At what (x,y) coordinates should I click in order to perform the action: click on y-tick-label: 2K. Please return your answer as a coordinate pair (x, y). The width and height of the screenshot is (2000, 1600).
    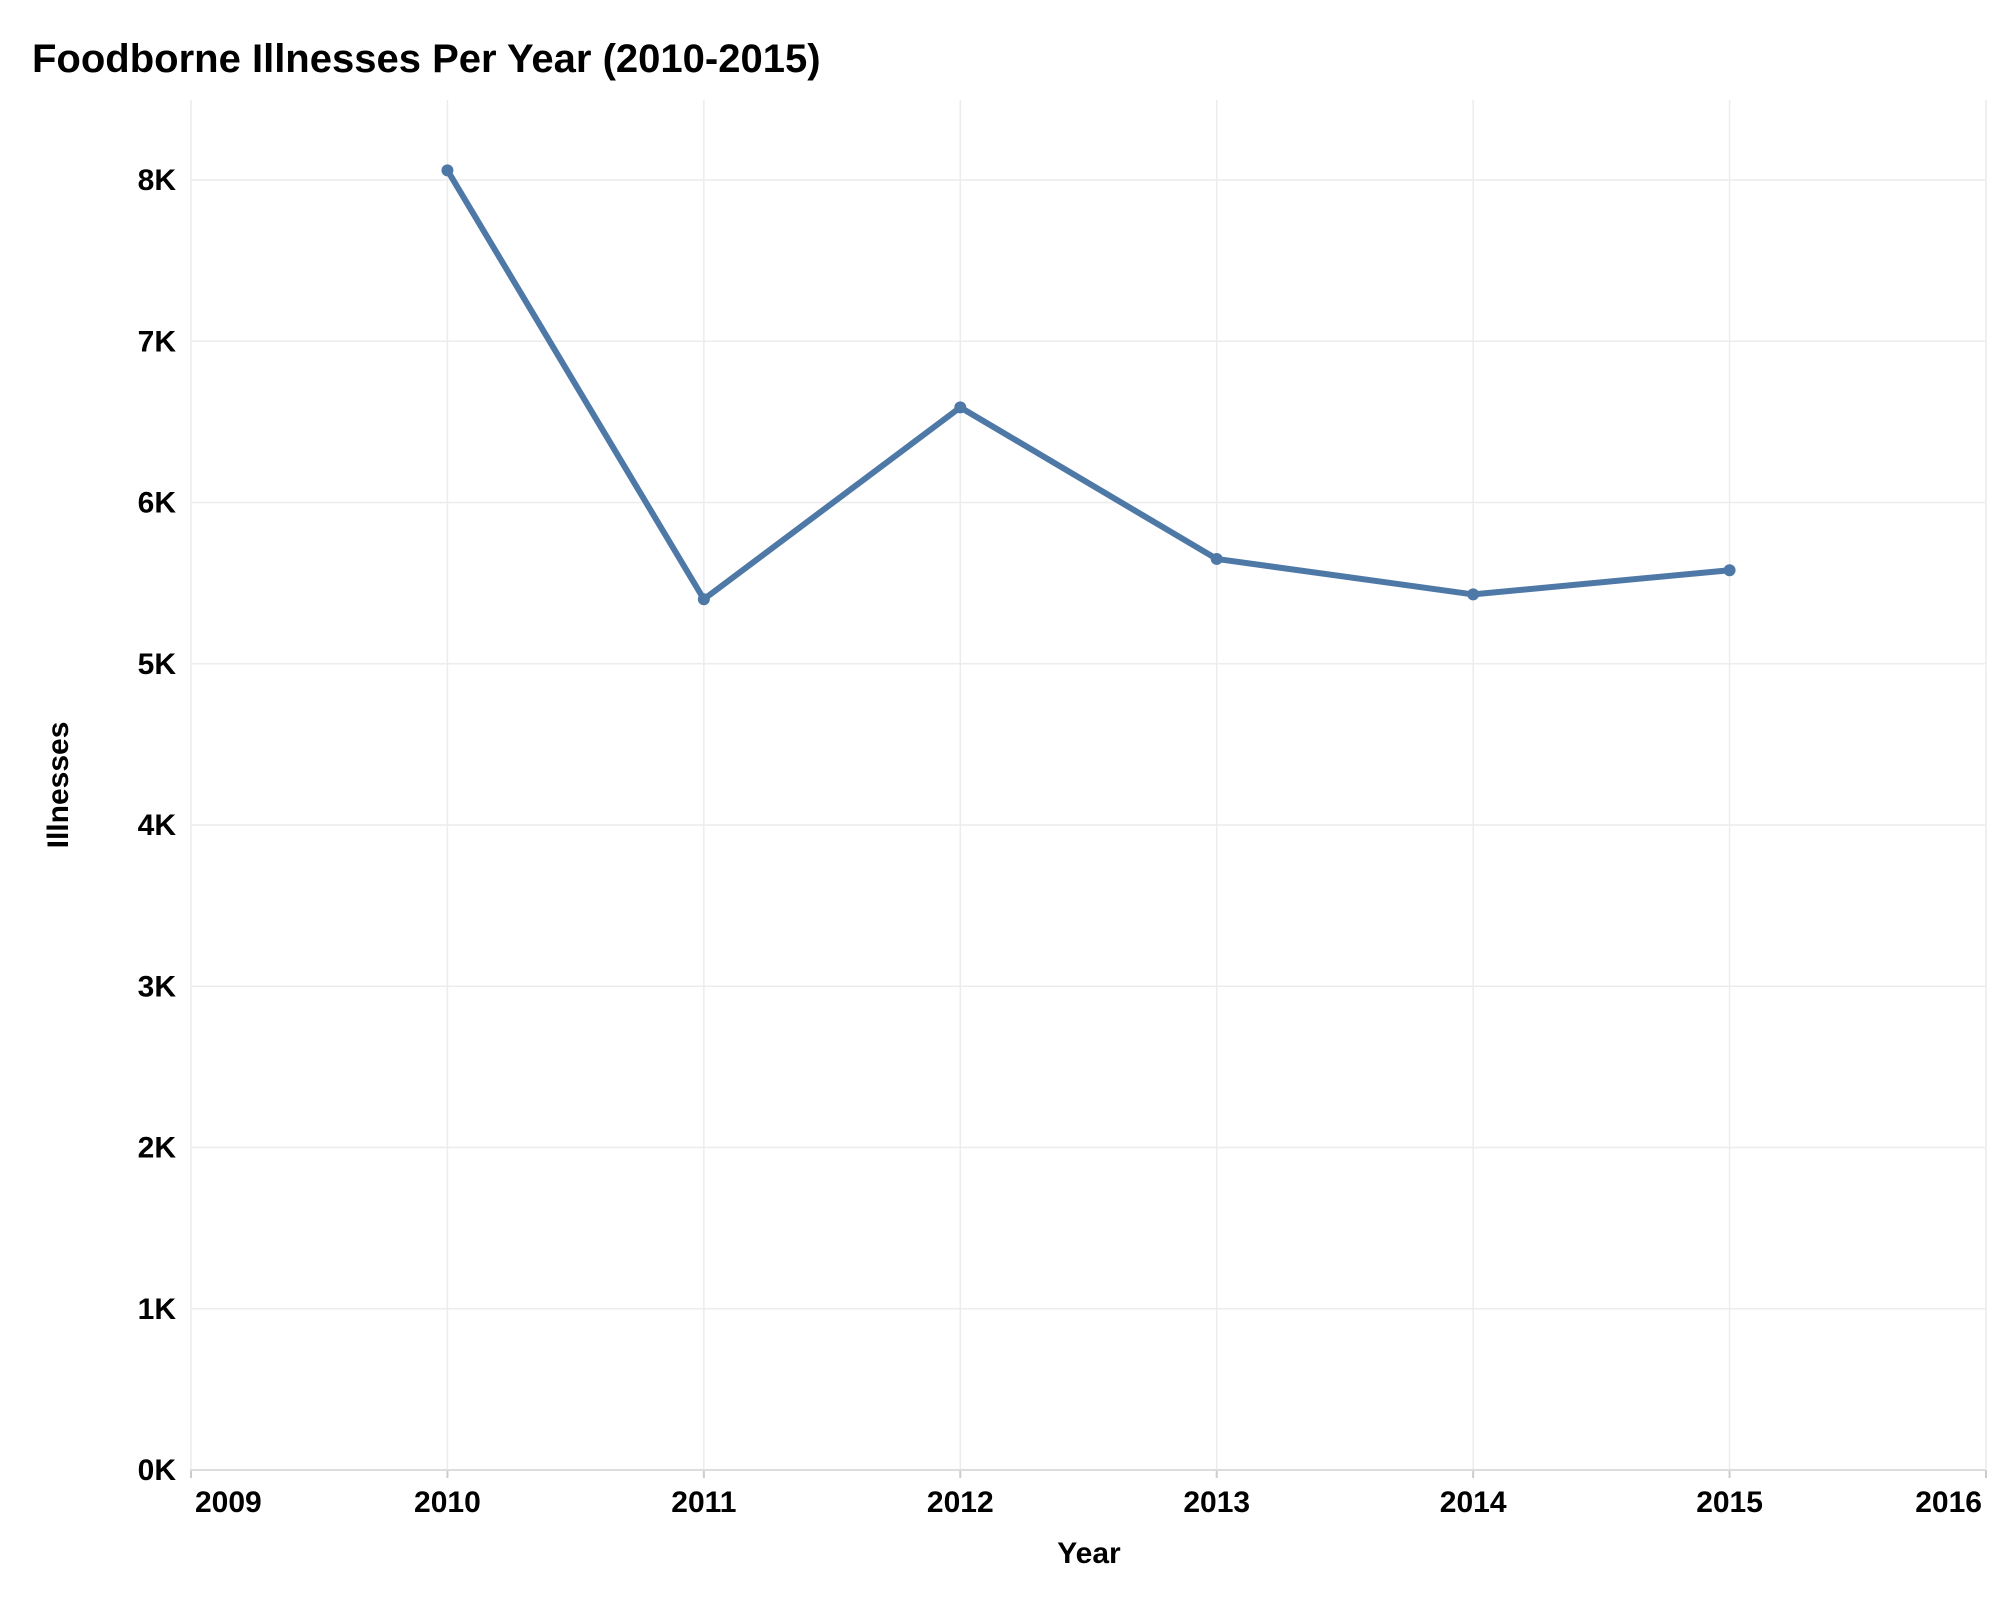
    Looking at the image, I should click on (157, 1148).